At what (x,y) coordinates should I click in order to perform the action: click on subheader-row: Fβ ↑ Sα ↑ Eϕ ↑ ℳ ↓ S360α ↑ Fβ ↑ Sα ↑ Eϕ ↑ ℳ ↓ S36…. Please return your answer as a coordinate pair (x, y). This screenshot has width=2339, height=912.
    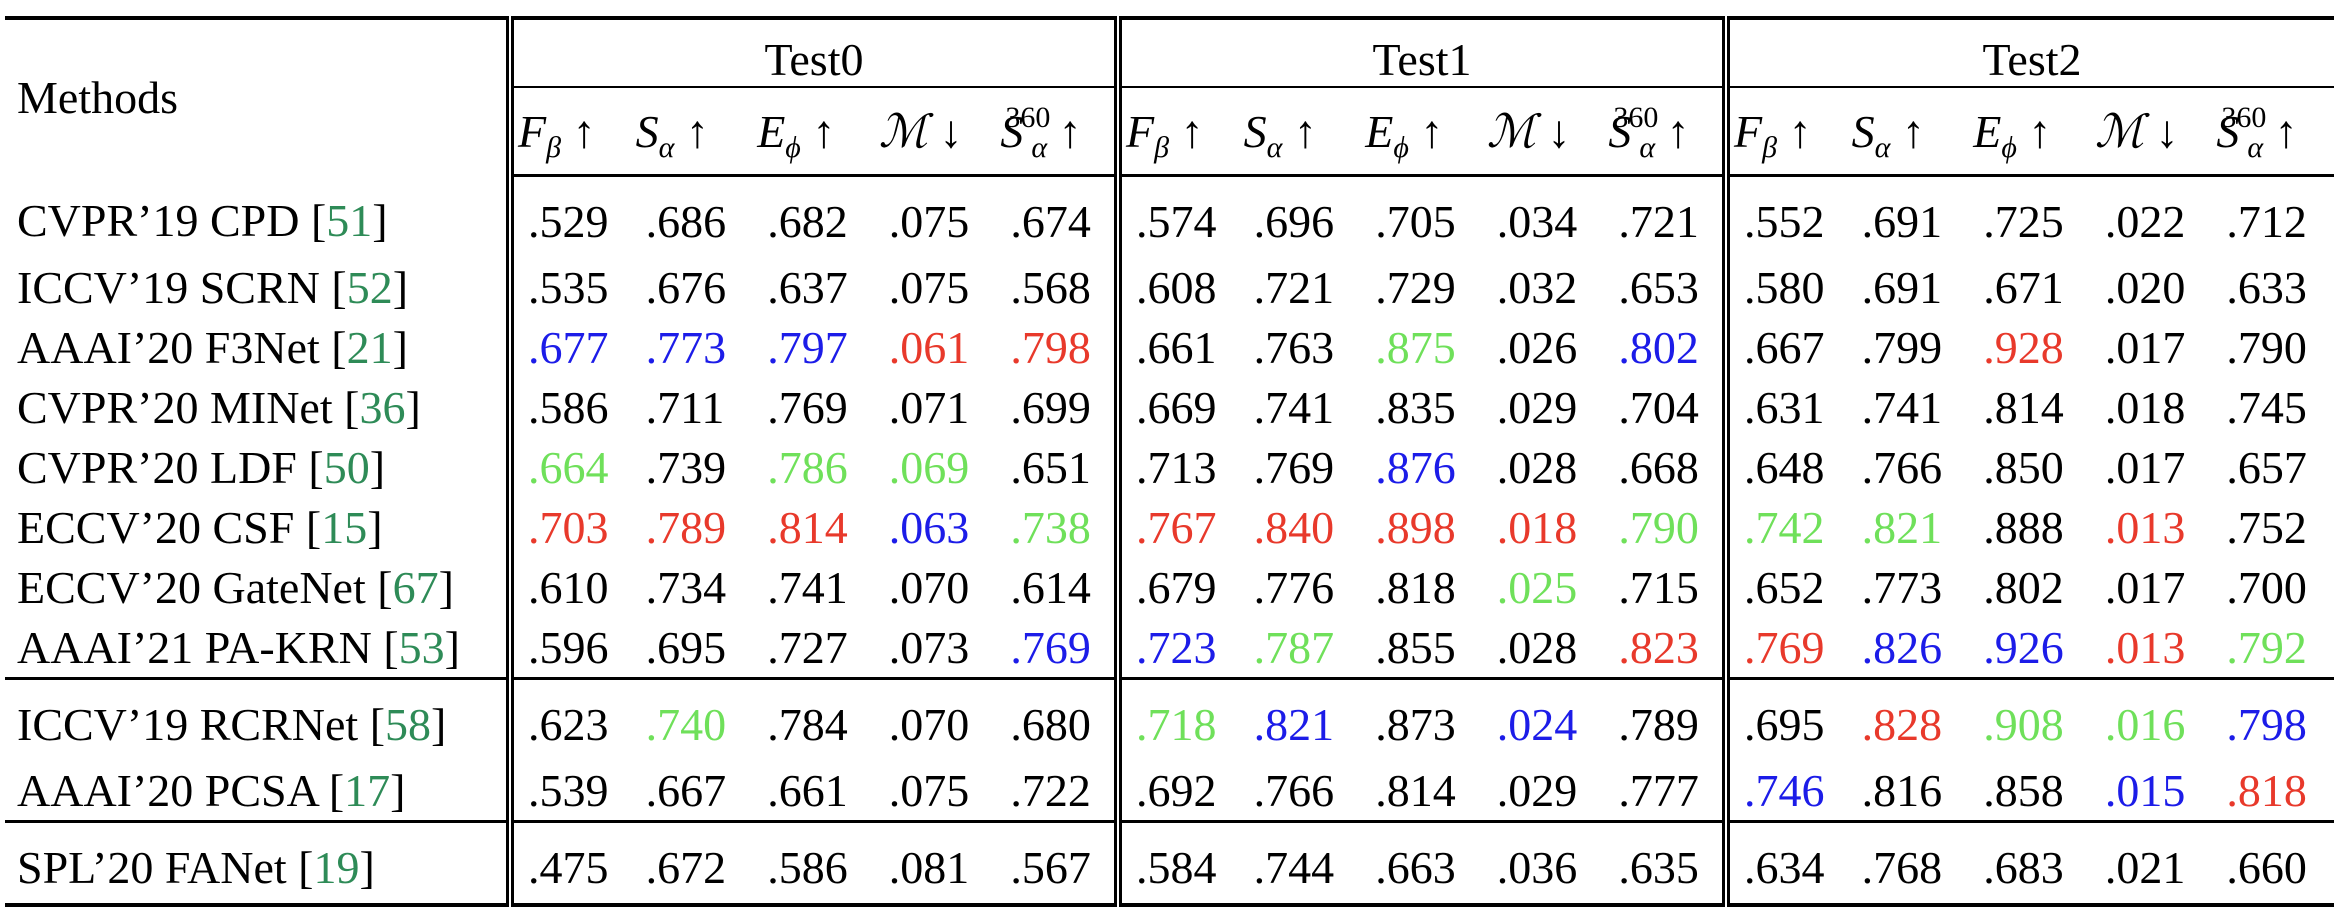
    Looking at the image, I should click on (1170, 132).